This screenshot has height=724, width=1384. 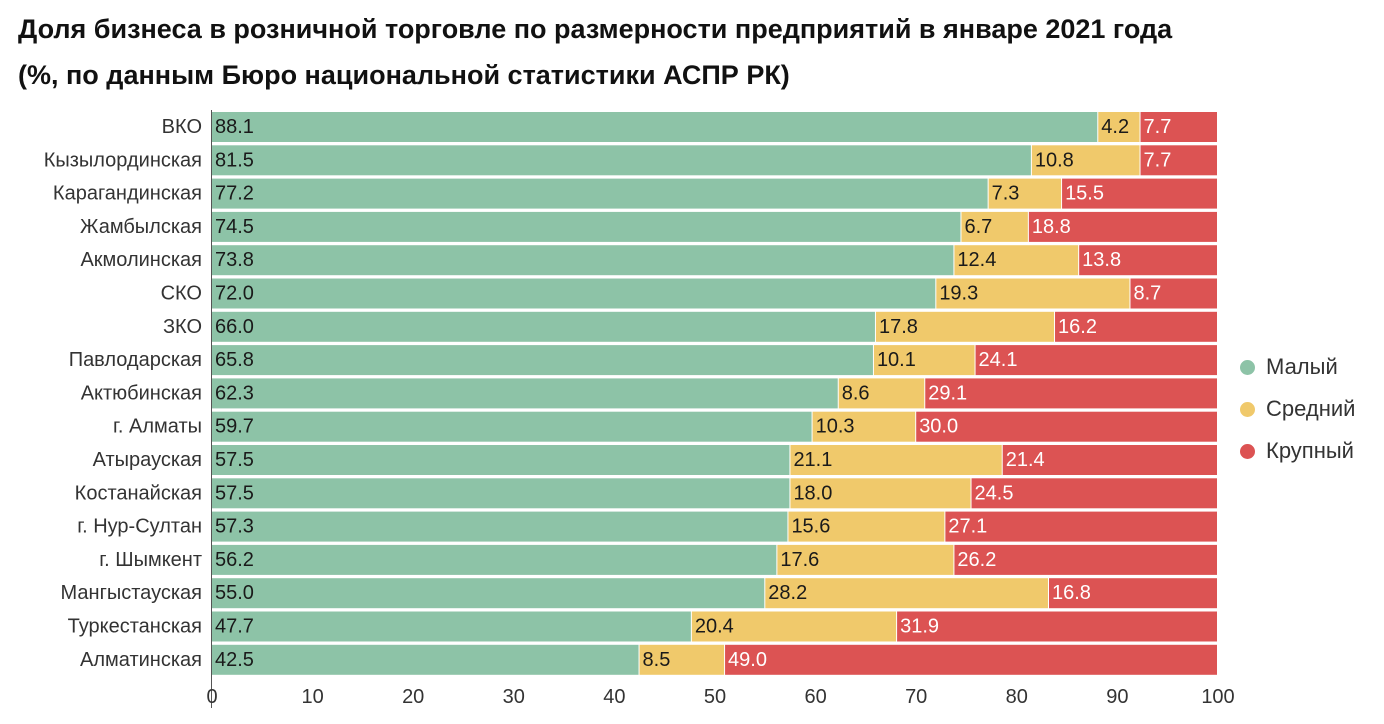 What do you see at coordinates (1017, 697) in the screenshot?
I see `x-tick-label: 80` at bounding box center [1017, 697].